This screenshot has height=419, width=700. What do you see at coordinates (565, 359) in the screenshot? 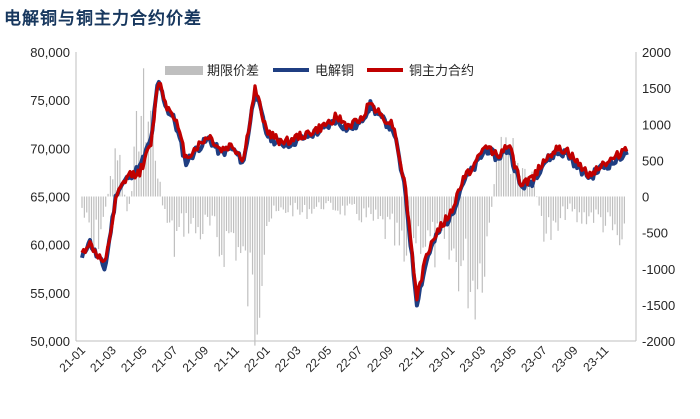
I see `x-tick-label: 23-09` at bounding box center [565, 359].